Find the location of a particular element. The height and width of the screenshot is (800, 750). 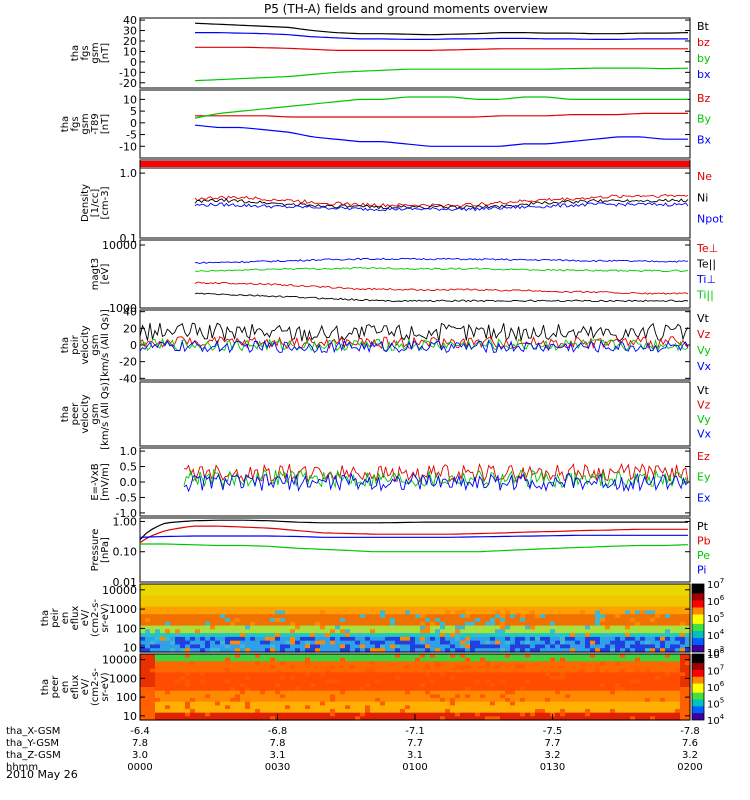

y-tick-label: 0 is located at coordinates (133, 123).